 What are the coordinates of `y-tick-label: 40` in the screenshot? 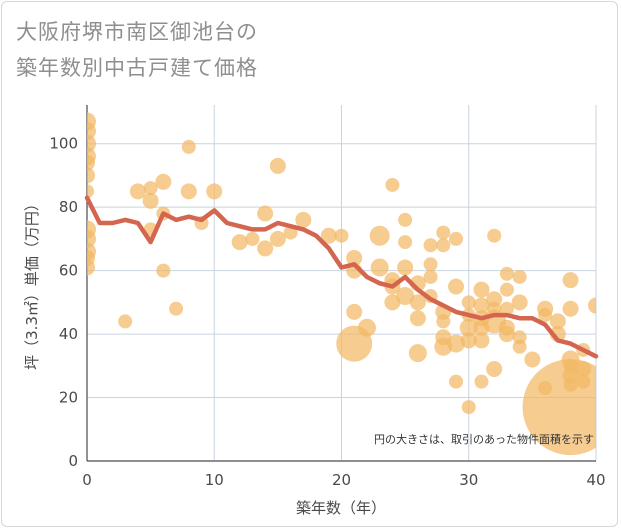 It's located at (68, 334).